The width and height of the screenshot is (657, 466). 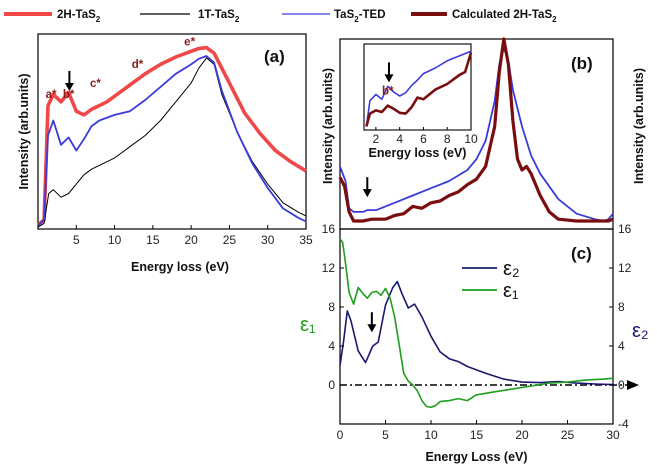 I want to click on panel-b-inset-xtick-label-4: 4, so click(x=399, y=139).